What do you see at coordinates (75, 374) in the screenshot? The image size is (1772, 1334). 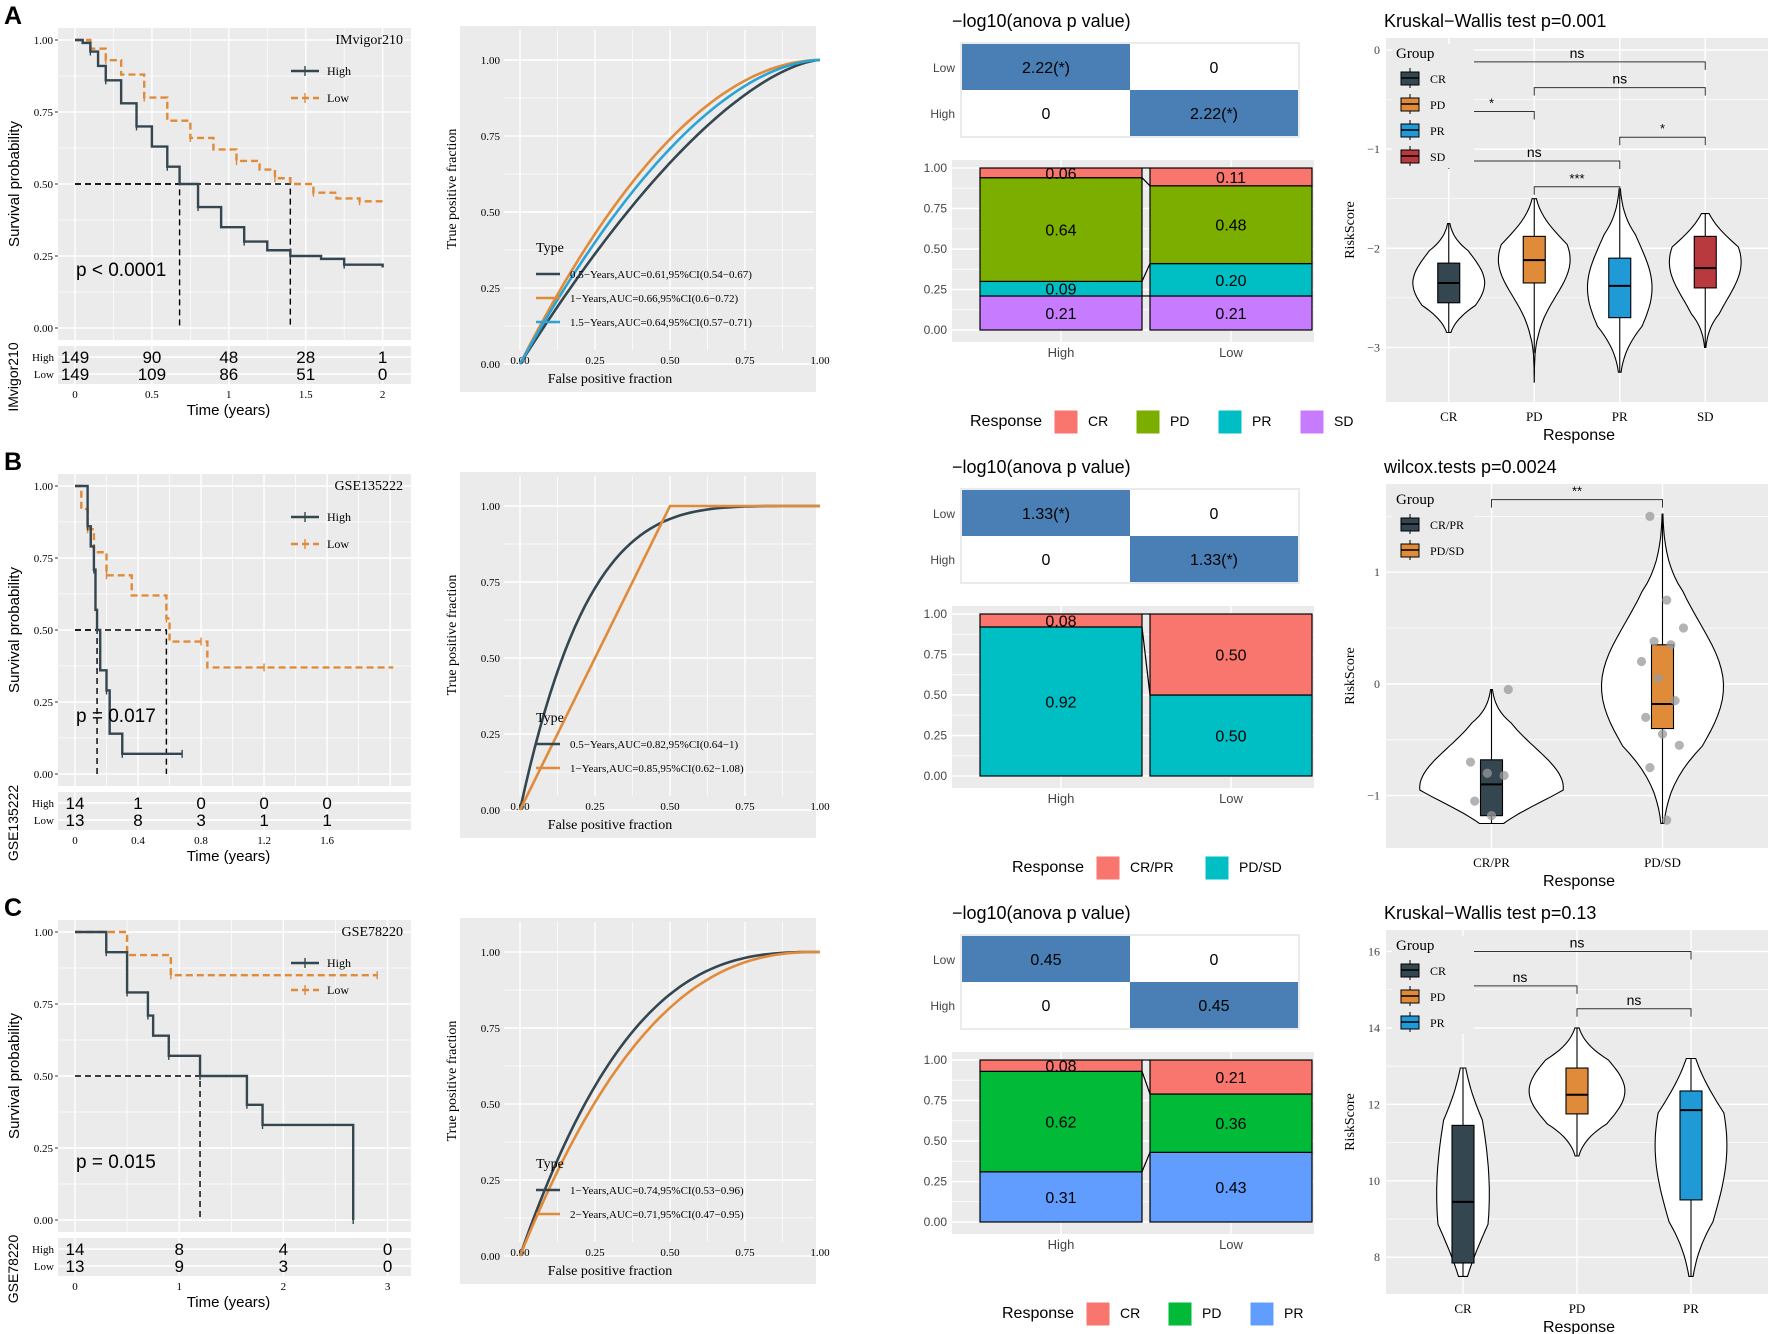 I see `risk-count-low: 149` at bounding box center [75, 374].